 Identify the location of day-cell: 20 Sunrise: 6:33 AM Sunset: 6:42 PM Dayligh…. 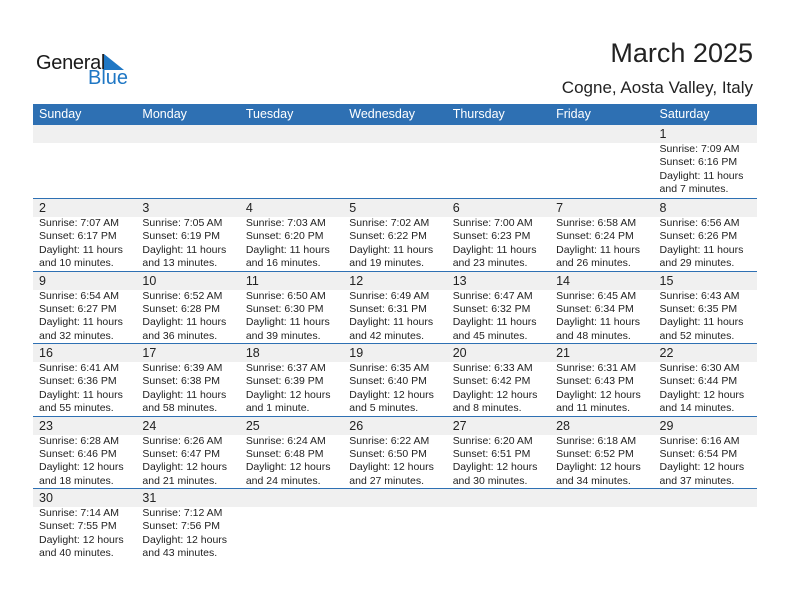
(498, 380).